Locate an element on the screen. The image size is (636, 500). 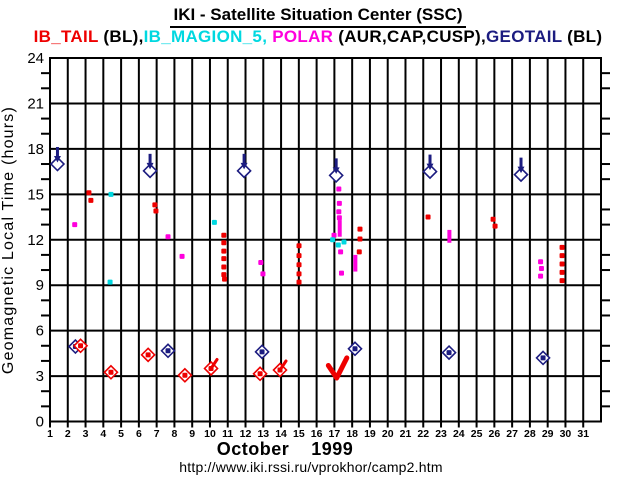
legend-segment: POLAR is located at coordinates (300, 36).